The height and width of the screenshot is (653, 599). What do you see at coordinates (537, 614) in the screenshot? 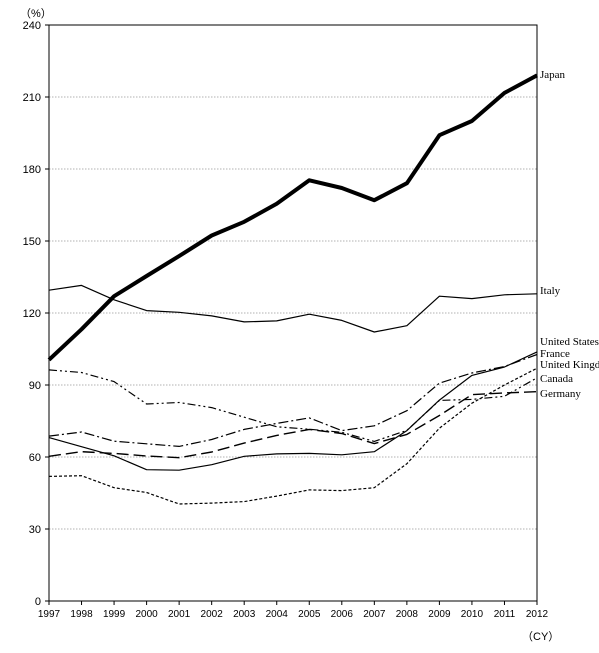
I see `x-tick-label: 2012` at bounding box center [537, 614].